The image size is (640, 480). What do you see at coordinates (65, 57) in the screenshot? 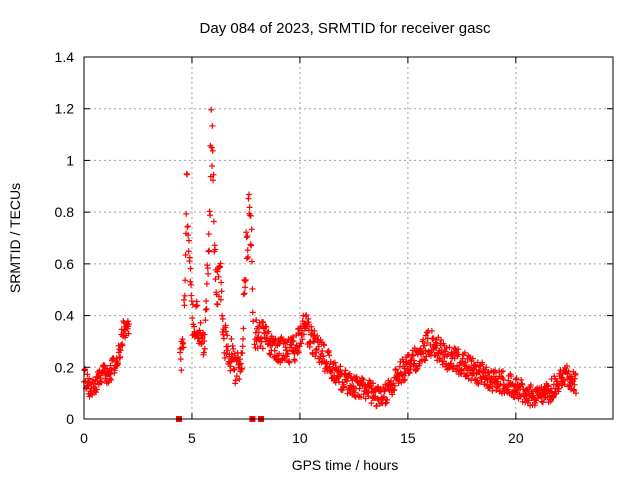
I see `y-tick-label: 1.4` at bounding box center [65, 57].